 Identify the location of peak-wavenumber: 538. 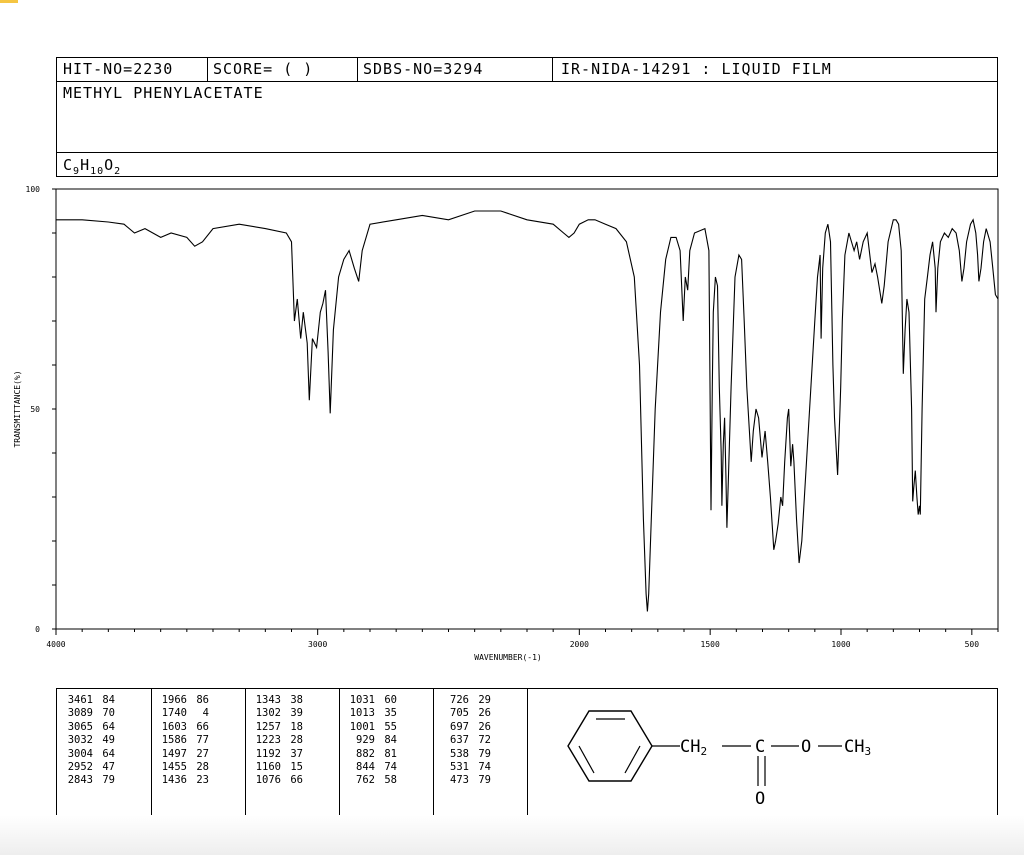
(459, 753).